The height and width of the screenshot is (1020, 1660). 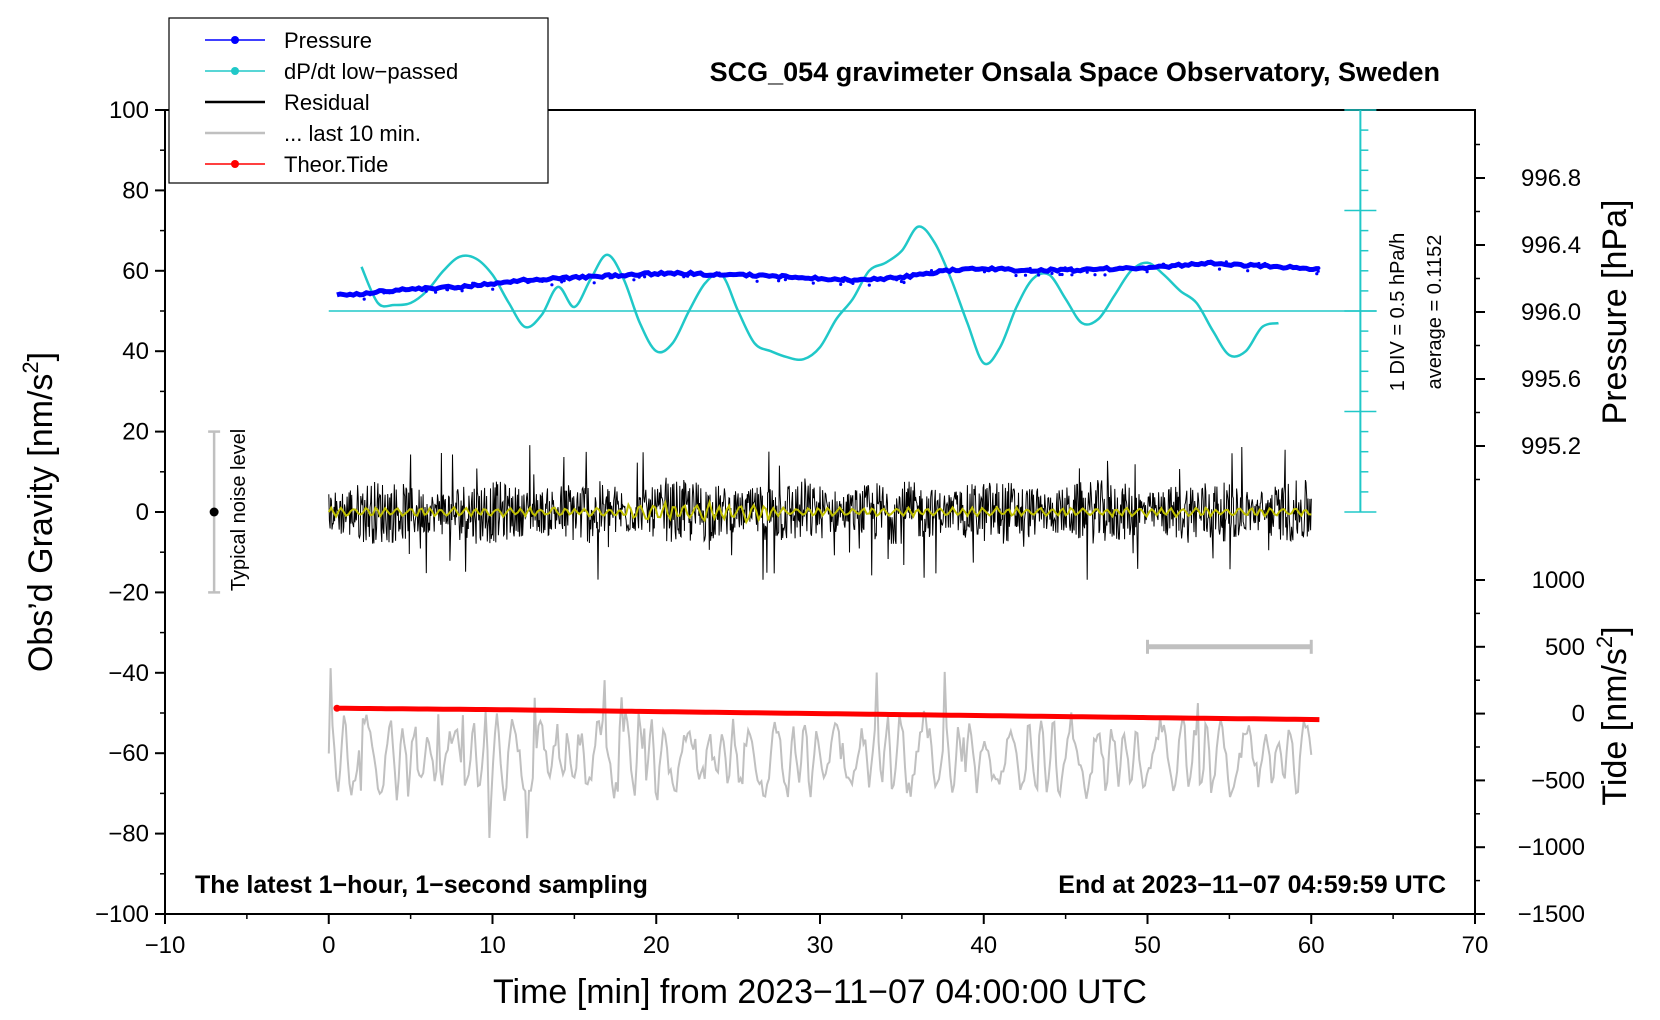 I want to click on dpdt-series, so click(x=819, y=295).